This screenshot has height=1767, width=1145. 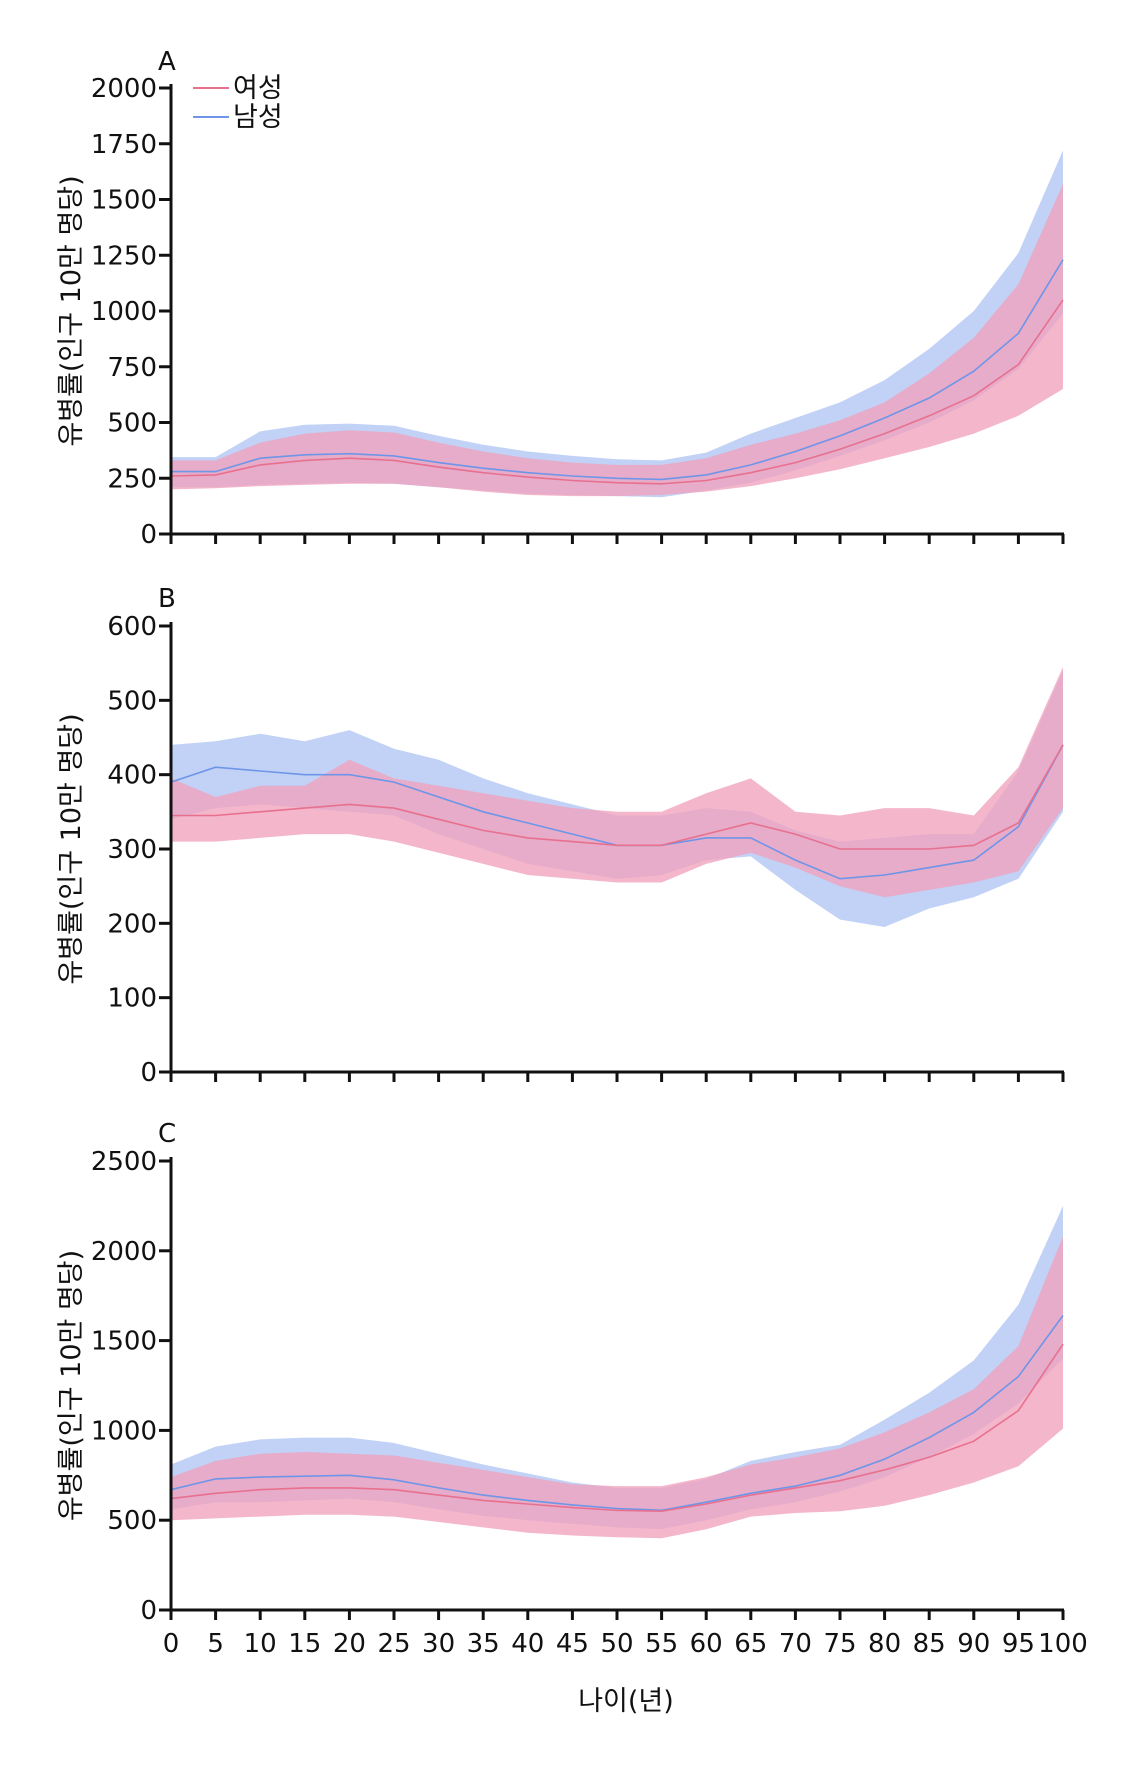 I want to click on y-tick-label: 750, so click(x=132, y=368).